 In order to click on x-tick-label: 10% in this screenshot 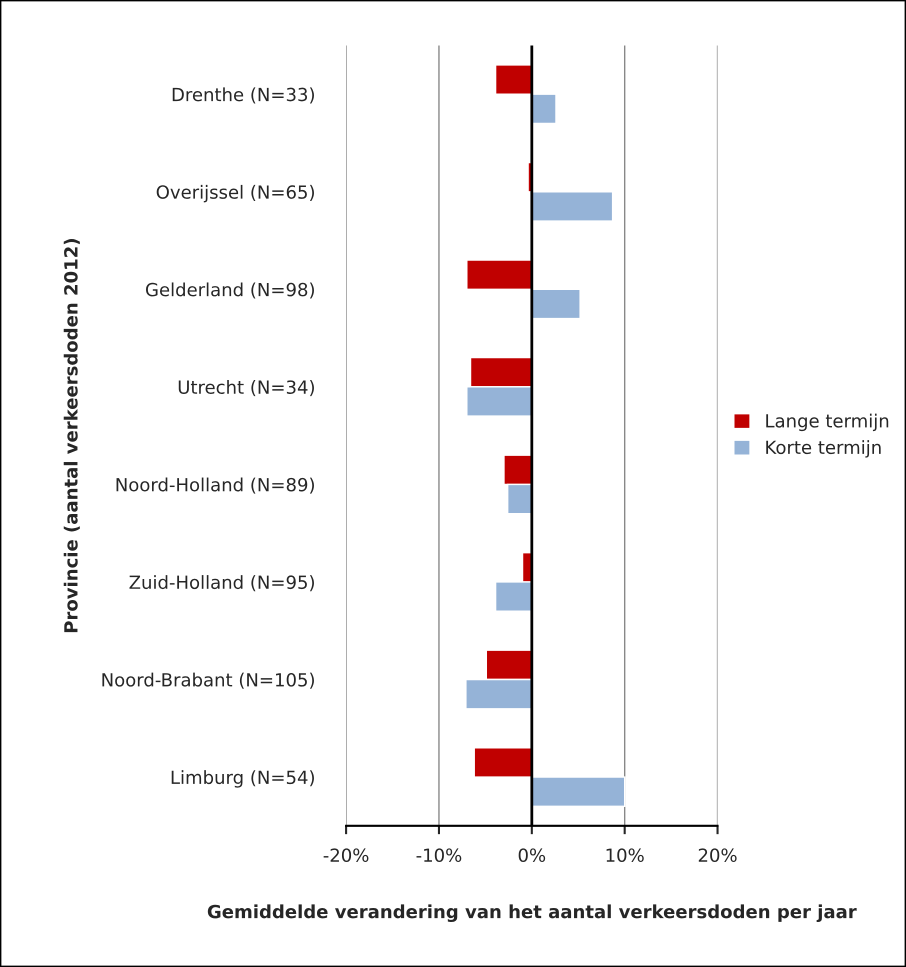, I will do `click(625, 855)`.